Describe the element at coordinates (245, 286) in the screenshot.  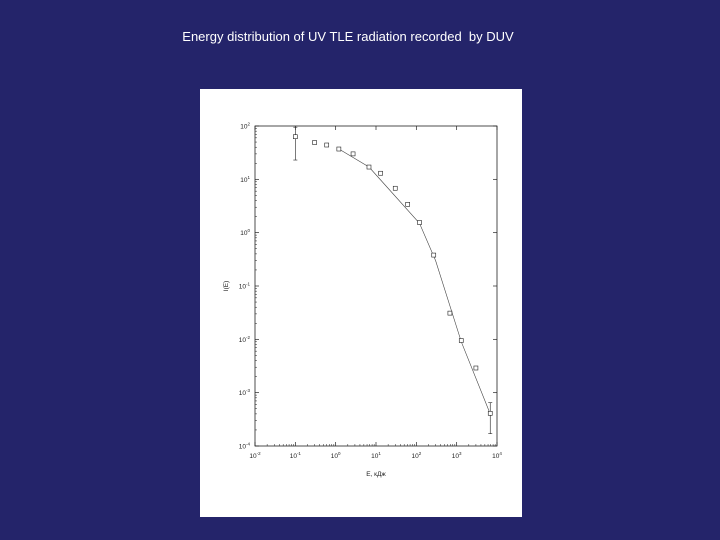
I see `y-tick-label: 10⁻¹` at that location.